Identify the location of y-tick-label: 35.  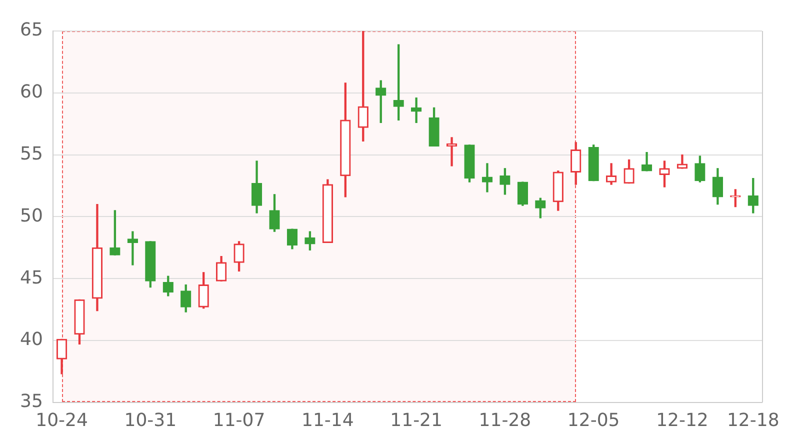
(31, 401).